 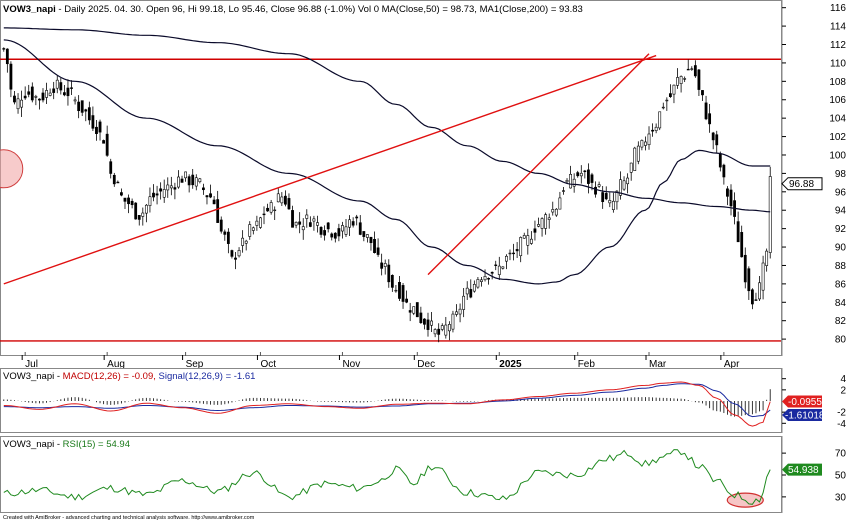 What do you see at coordinates (658, 364) in the screenshot?
I see `date-tick-label: Mar` at bounding box center [658, 364].